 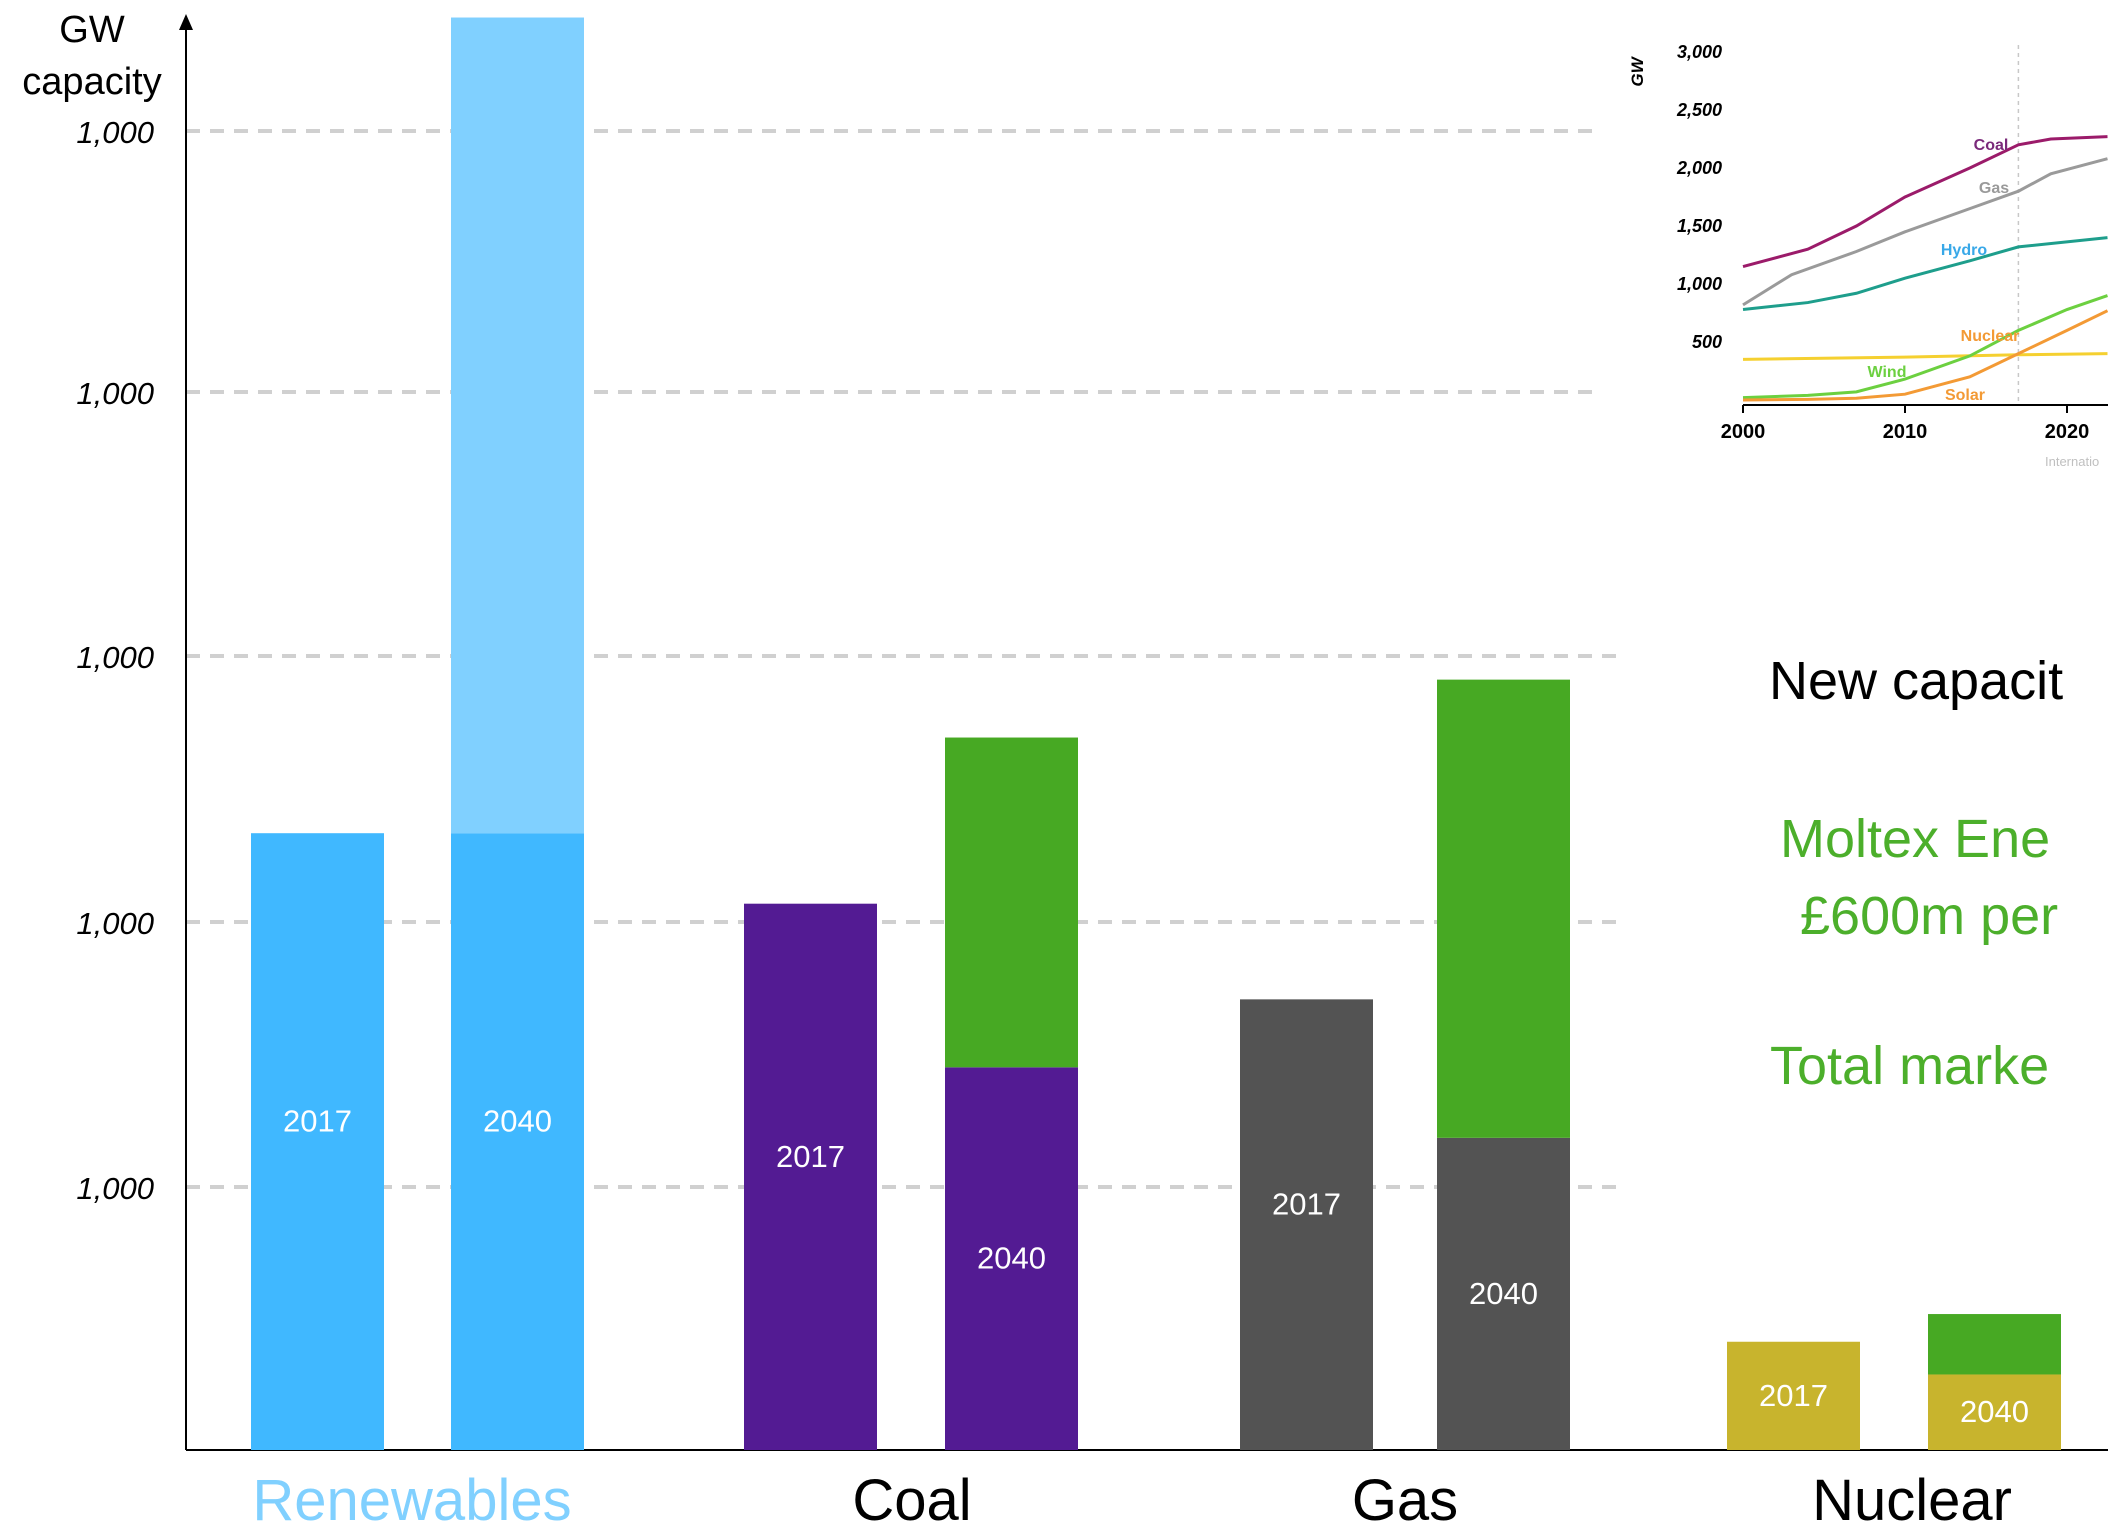 What do you see at coordinates (1905, 432) in the screenshot?
I see `inset-x-tick: 2010` at bounding box center [1905, 432].